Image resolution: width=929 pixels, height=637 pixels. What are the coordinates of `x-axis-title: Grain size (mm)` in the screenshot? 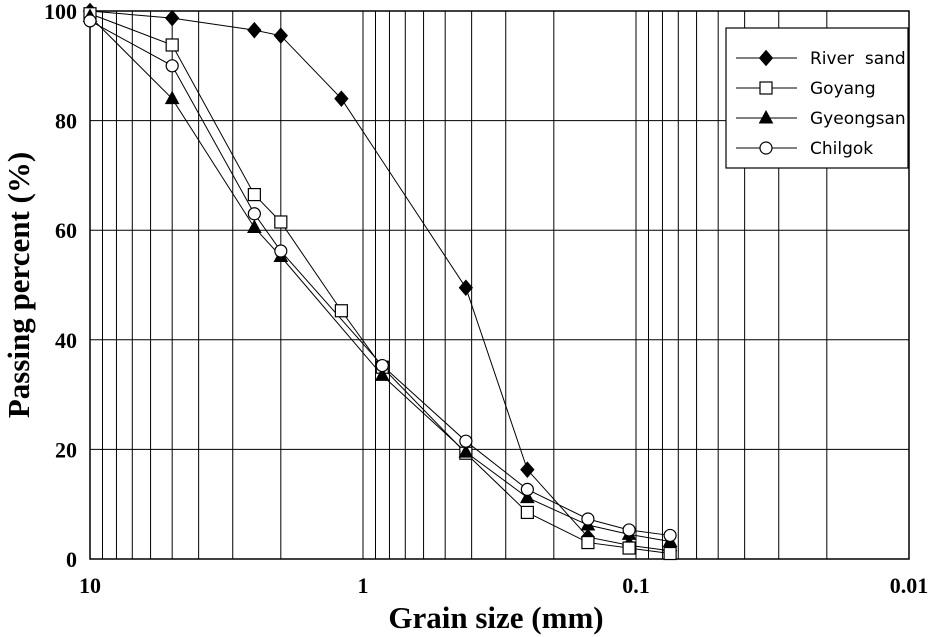 It's located at (495, 617).